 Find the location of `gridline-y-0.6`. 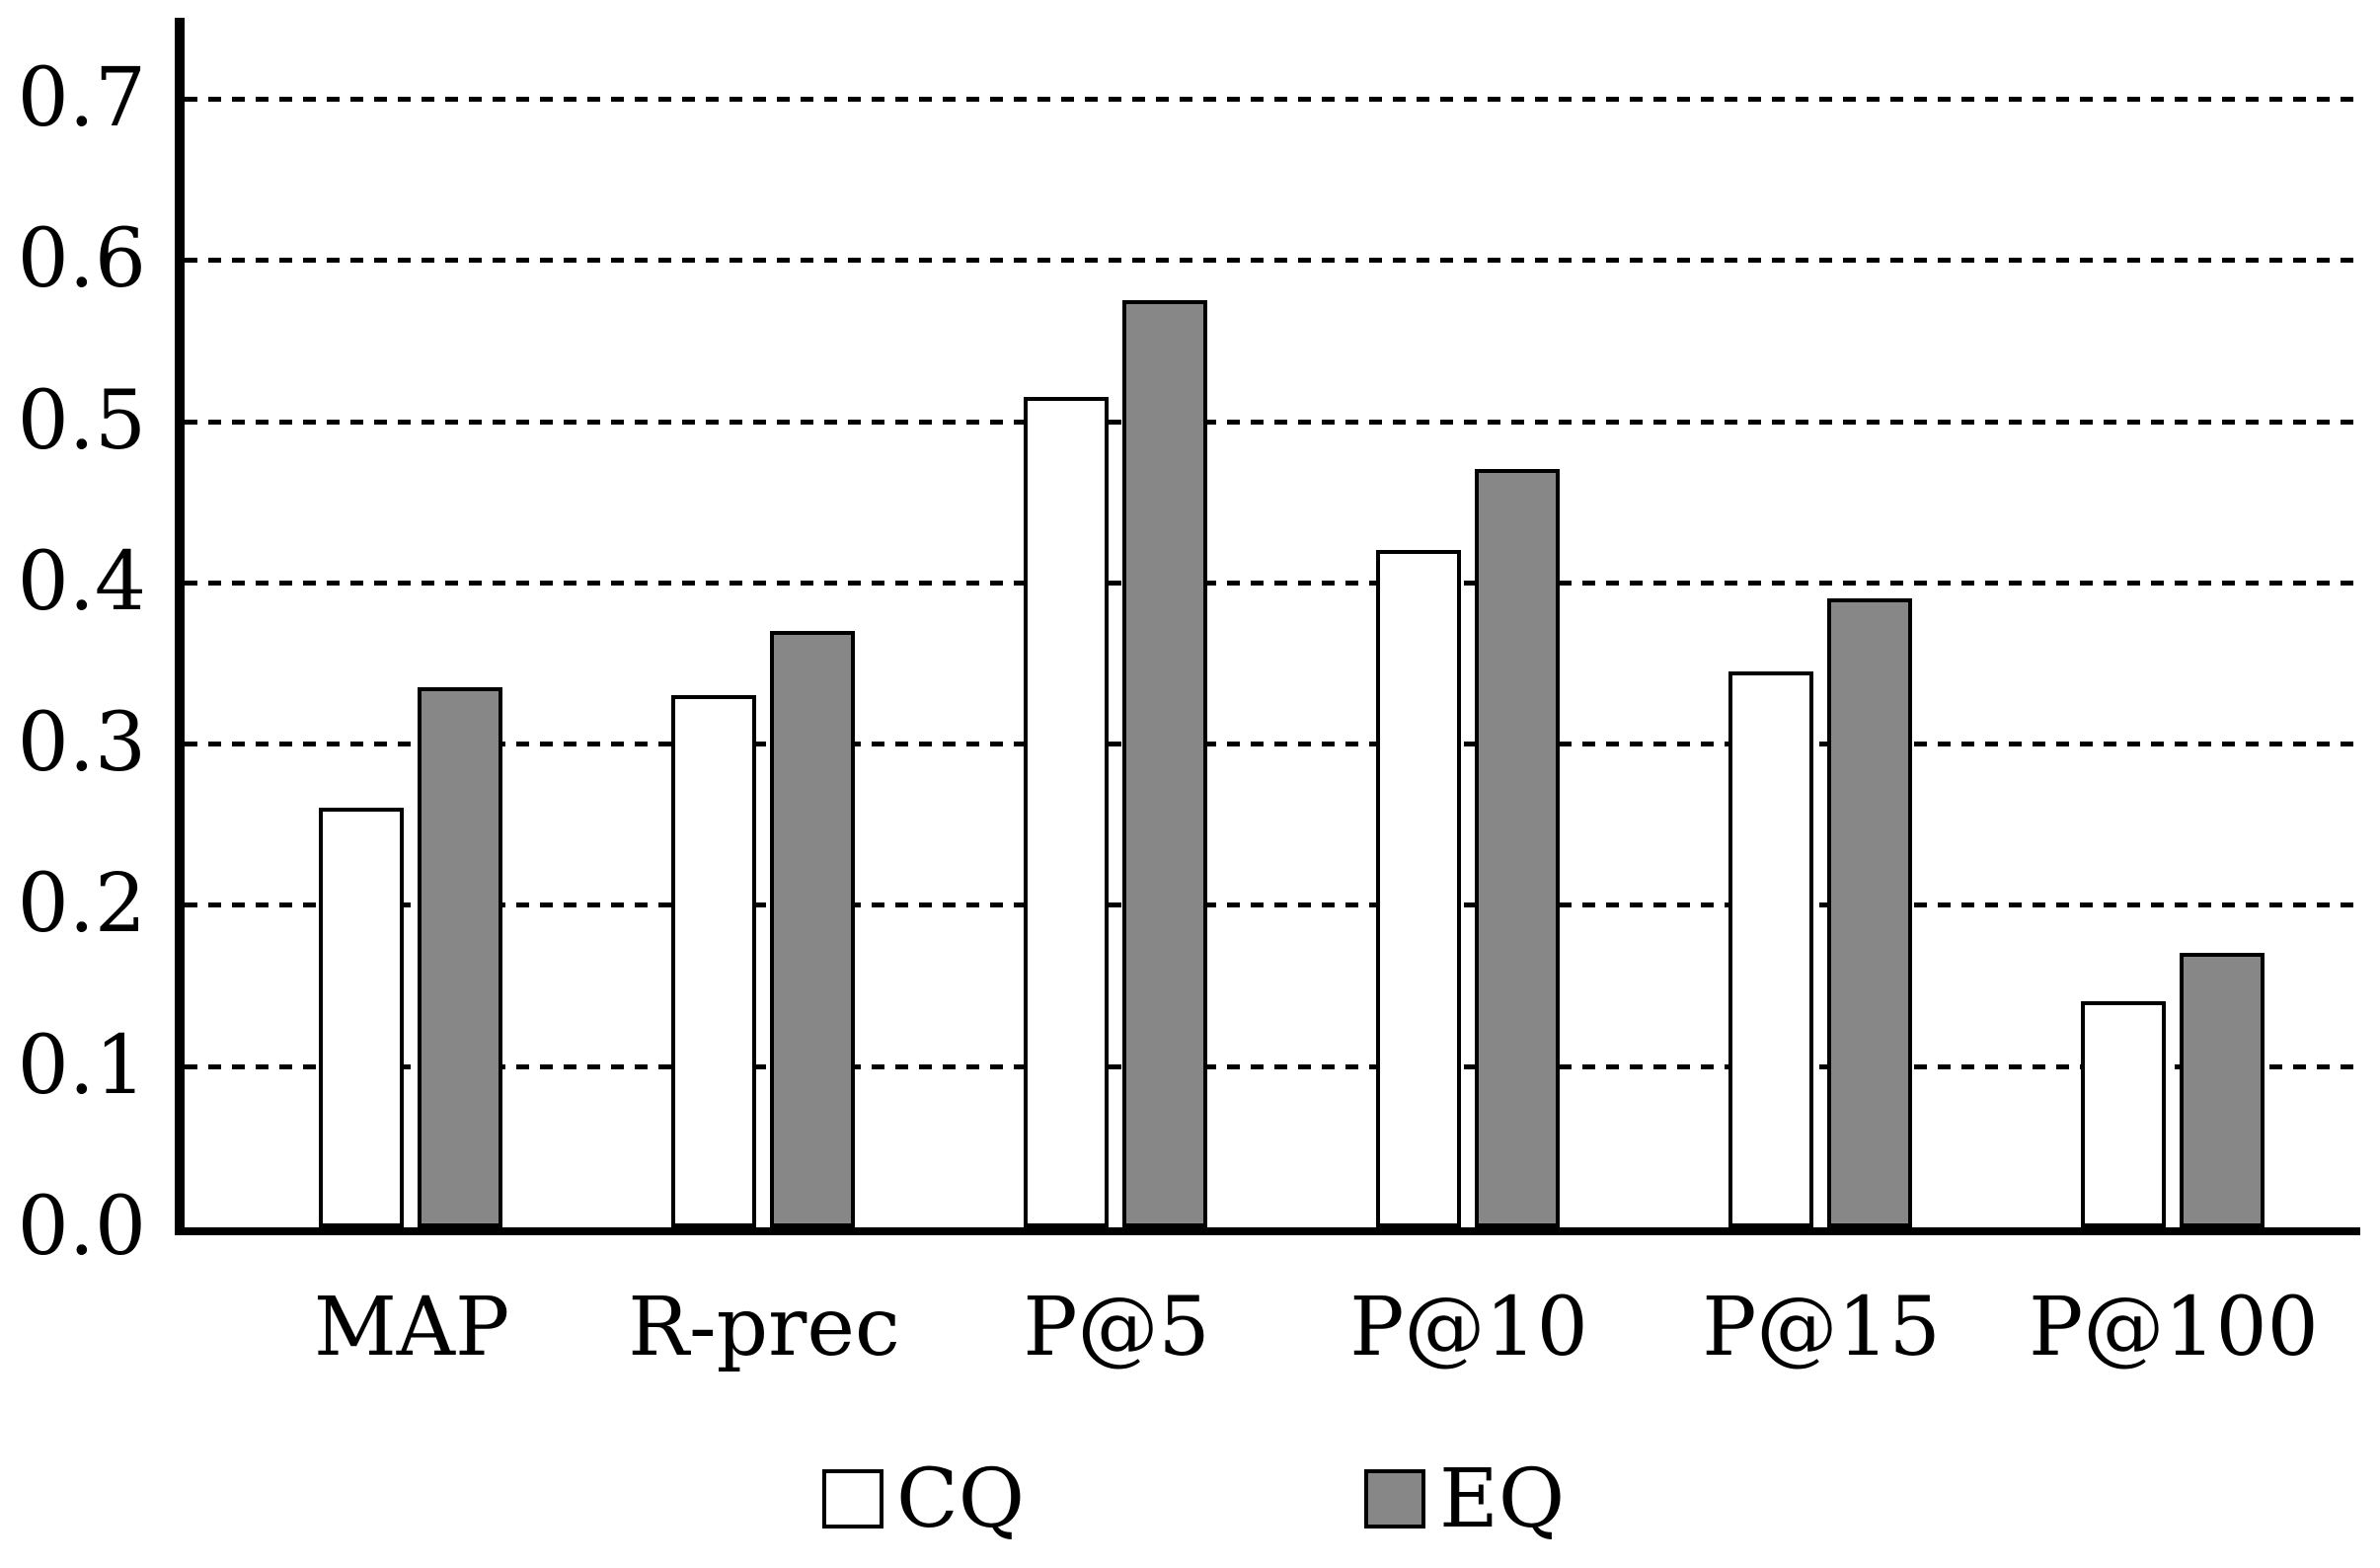

gridline-y-0.6 is located at coordinates (1274, 260).